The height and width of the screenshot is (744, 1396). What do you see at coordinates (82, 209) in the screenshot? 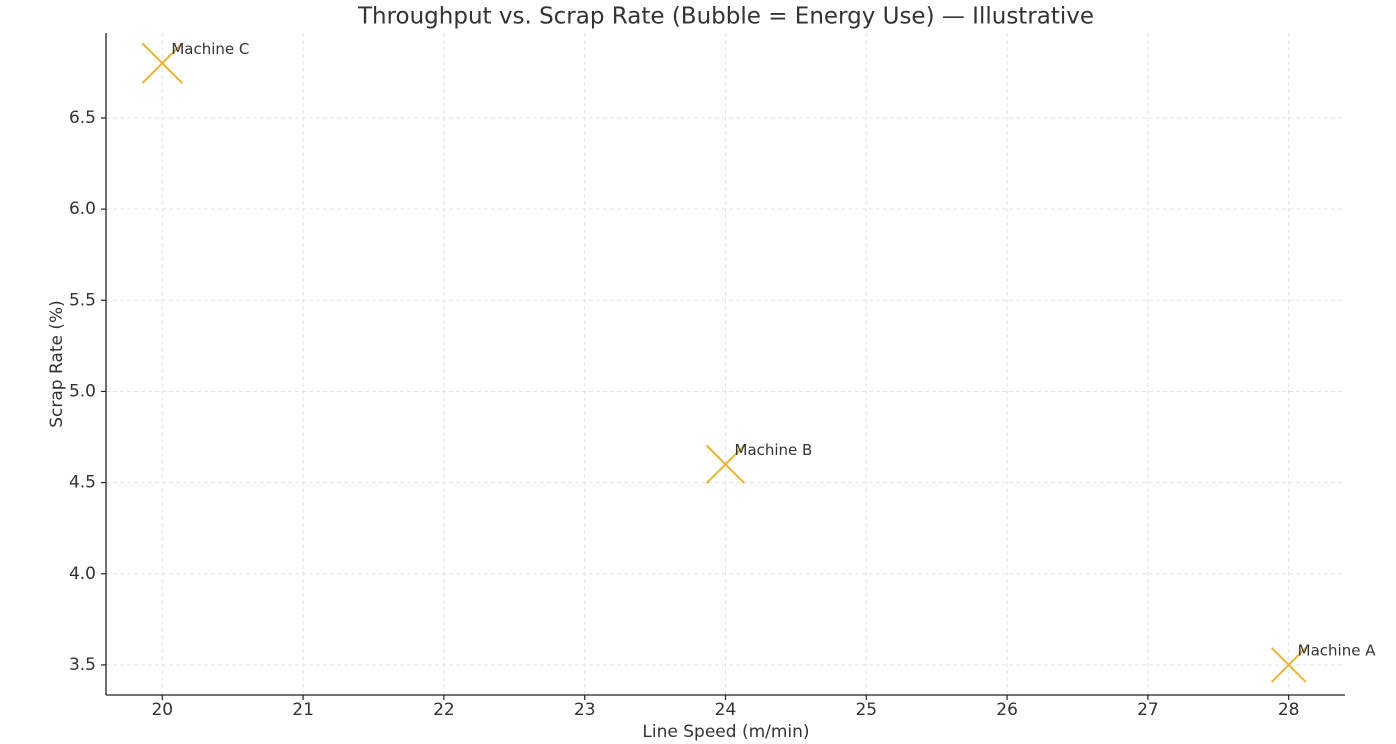
I see `y-tick-label: 6.0` at bounding box center [82, 209].